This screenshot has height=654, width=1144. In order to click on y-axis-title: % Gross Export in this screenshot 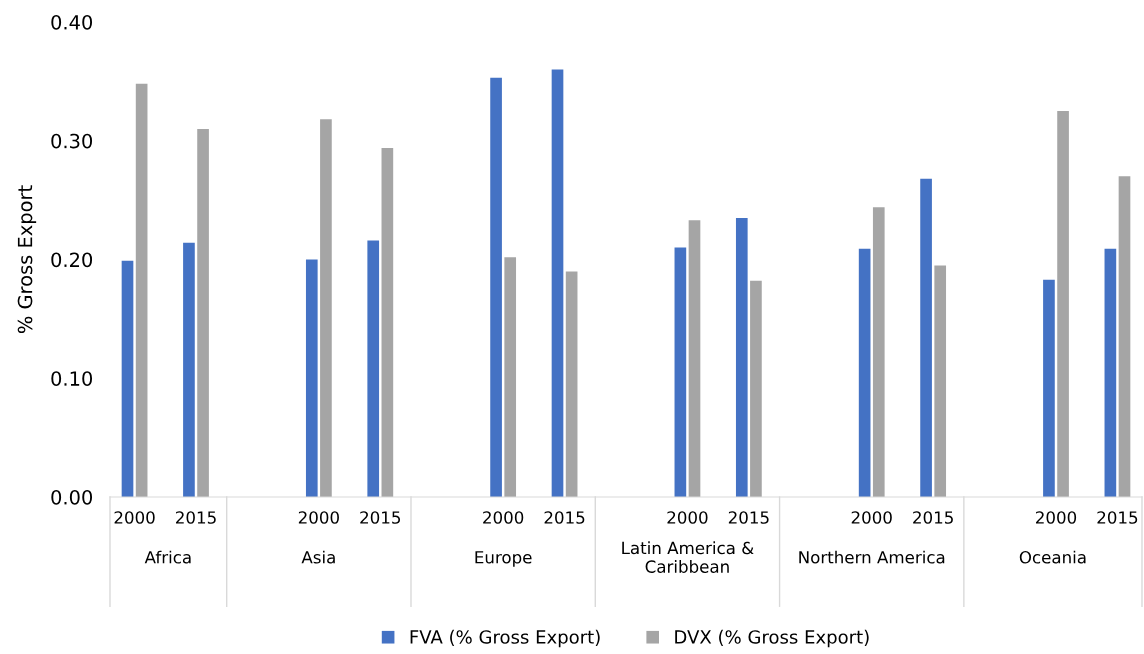, I will do `click(27, 259)`.